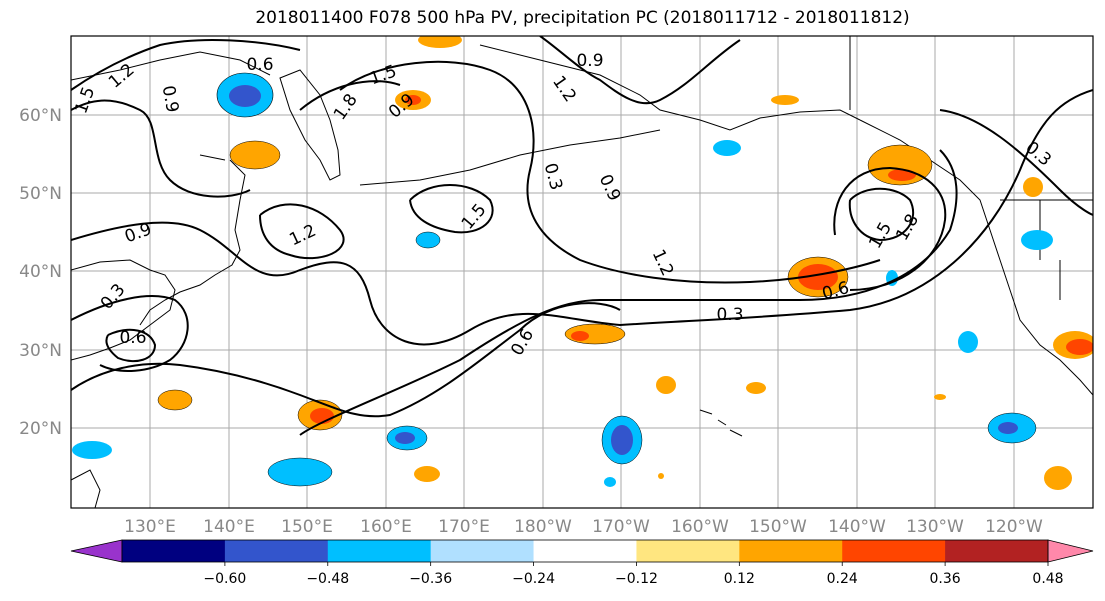 The width and height of the screenshot is (1105, 601). What do you see at coordinates (161, 148) in the screenshot?
I see `pv-contour-left` at bounding box center [161, 148].